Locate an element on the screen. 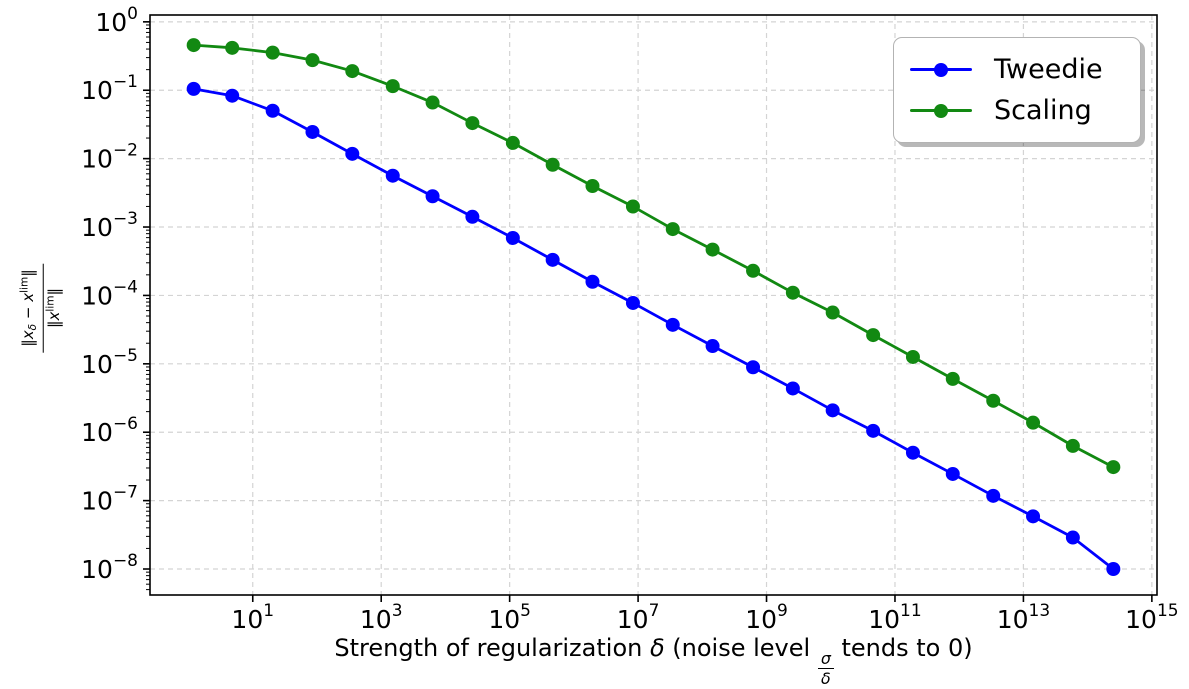  svg-text: 10⁹ is located at coordinates (766, 617).